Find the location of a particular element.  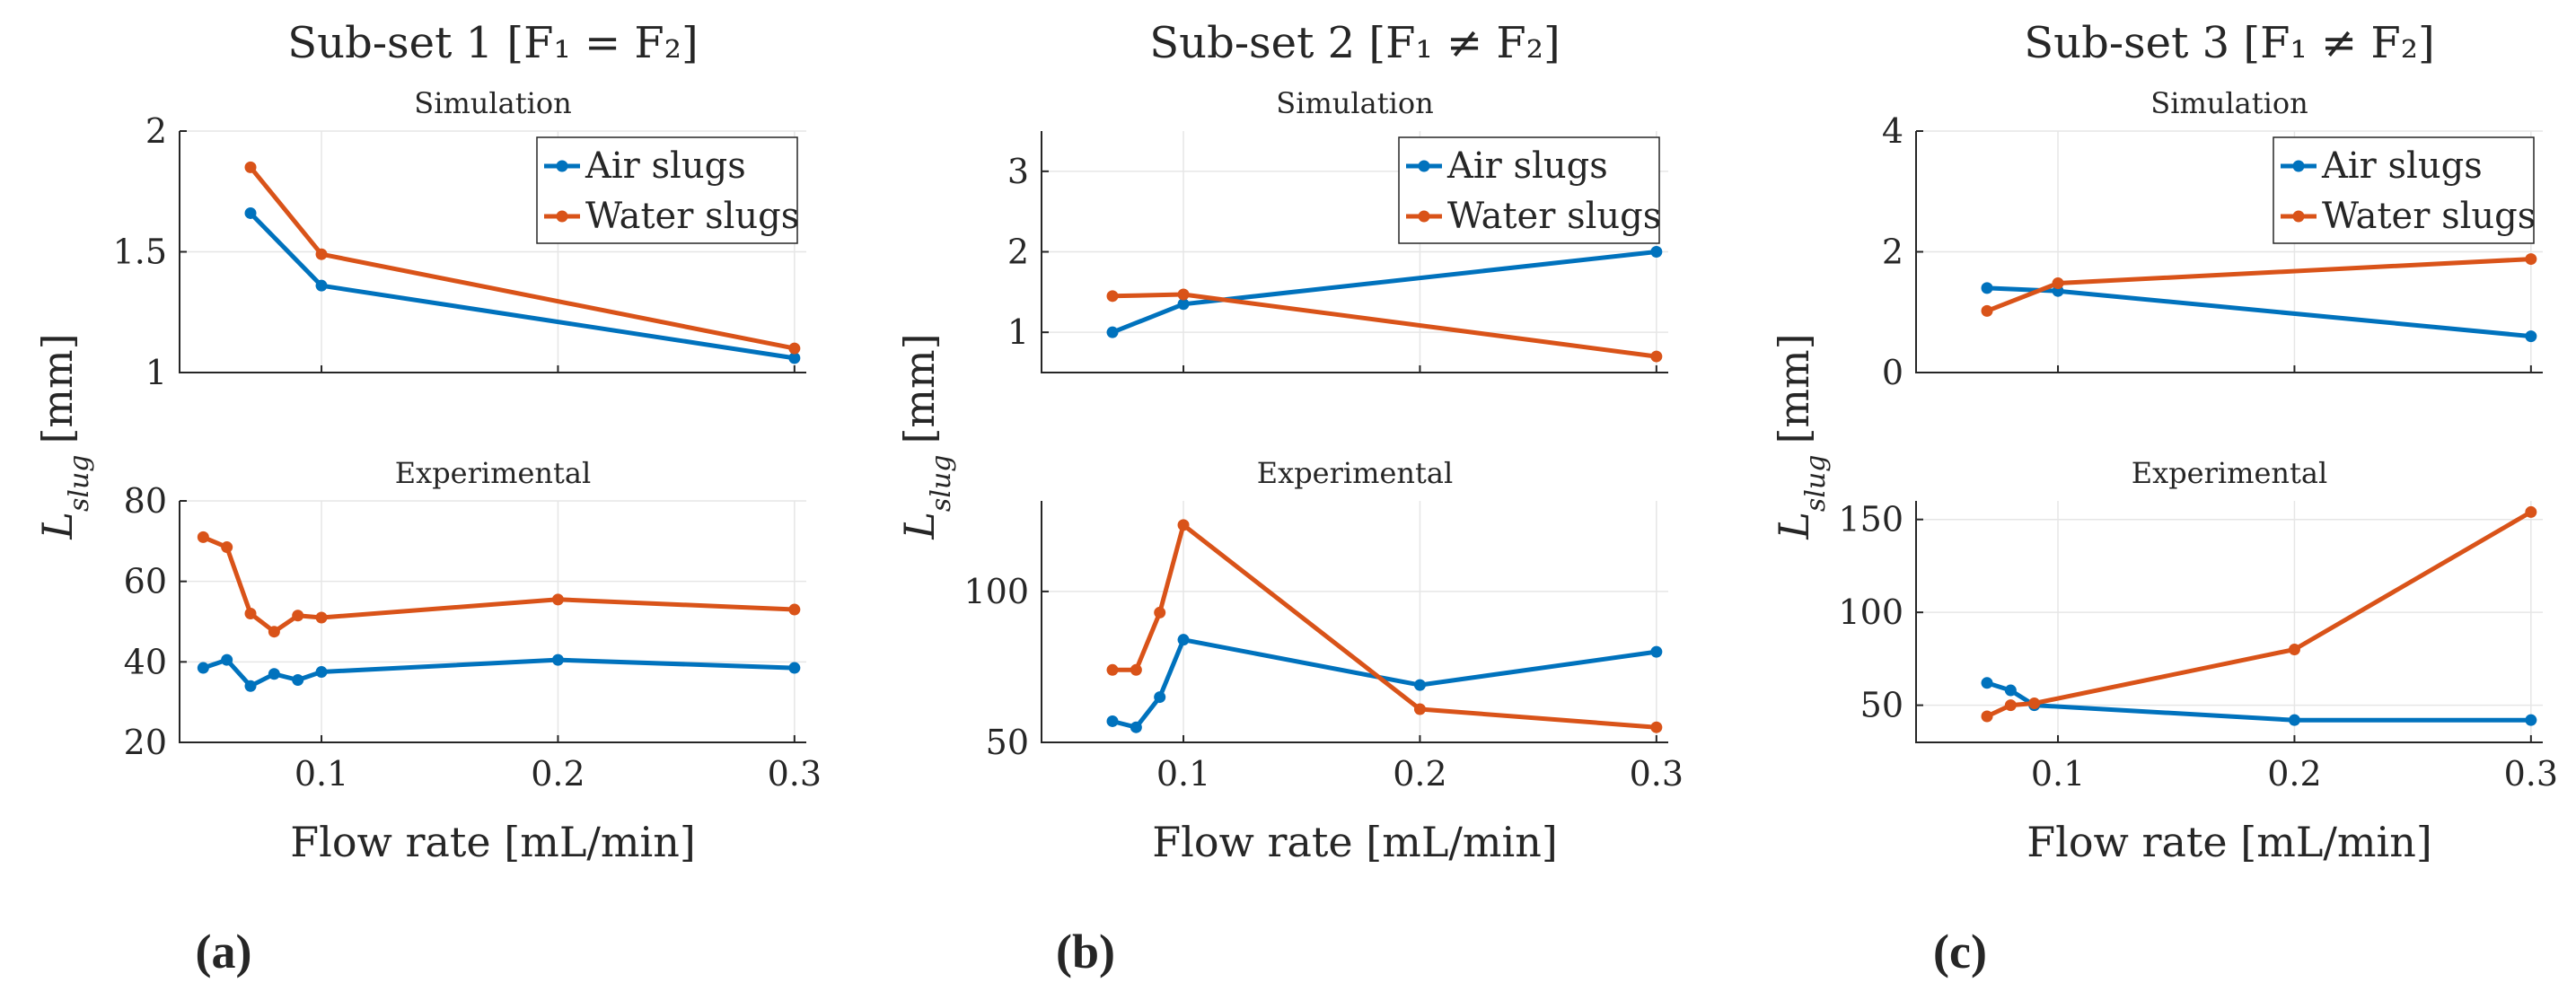

simulation-subplot: 0 2 4 Simulation Air slugs Water slugs is located at coordinates (2212, 239).